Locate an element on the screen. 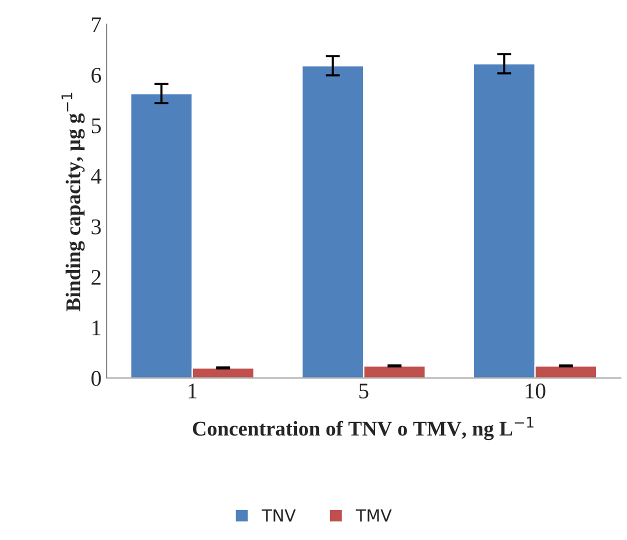  x-tick-label: 10 is located at coordinates (536, 391).